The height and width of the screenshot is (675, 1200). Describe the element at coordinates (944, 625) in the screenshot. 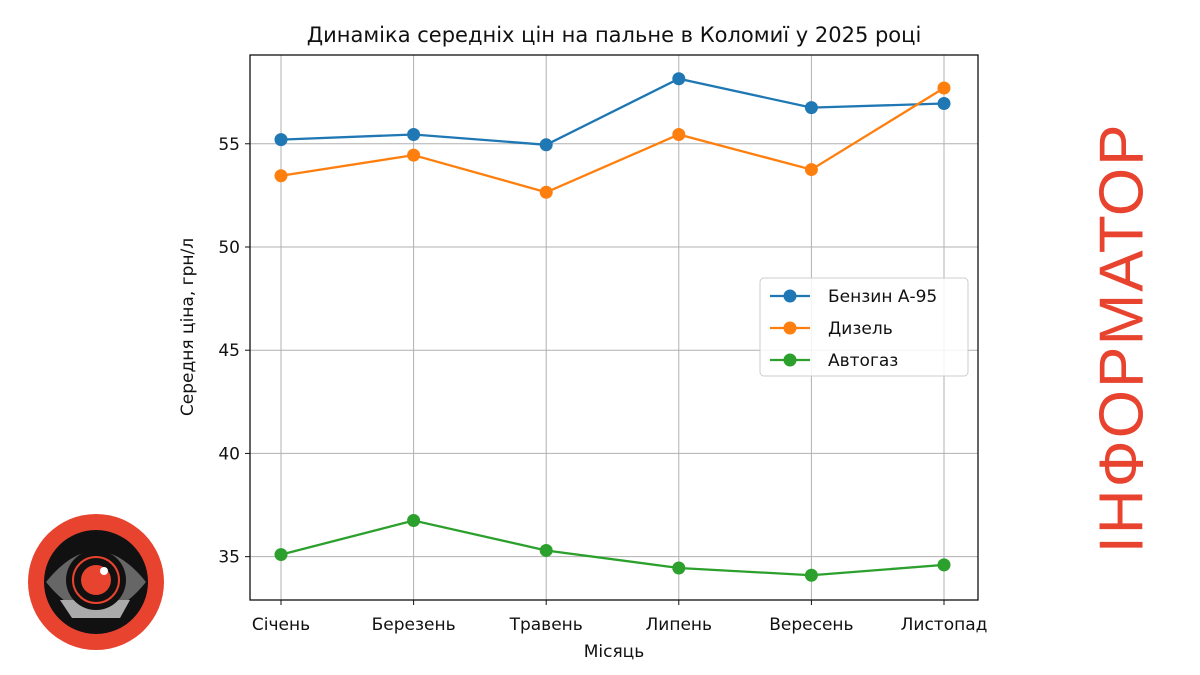

I see `x-tick-label: Листопад` at that location.